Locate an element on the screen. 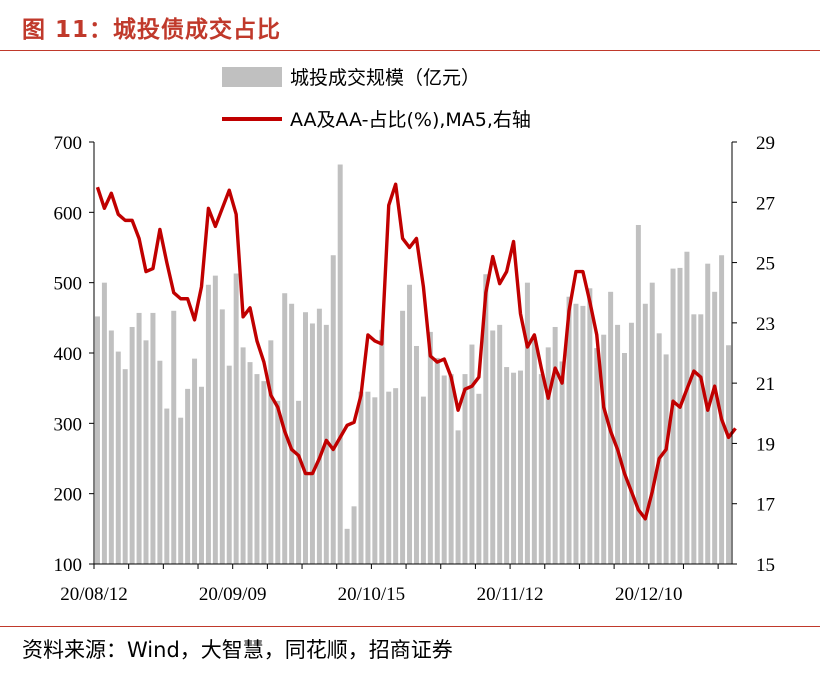 The image size is (820, 683). left-tick-label: 400 is located at coordinates (68, 354).